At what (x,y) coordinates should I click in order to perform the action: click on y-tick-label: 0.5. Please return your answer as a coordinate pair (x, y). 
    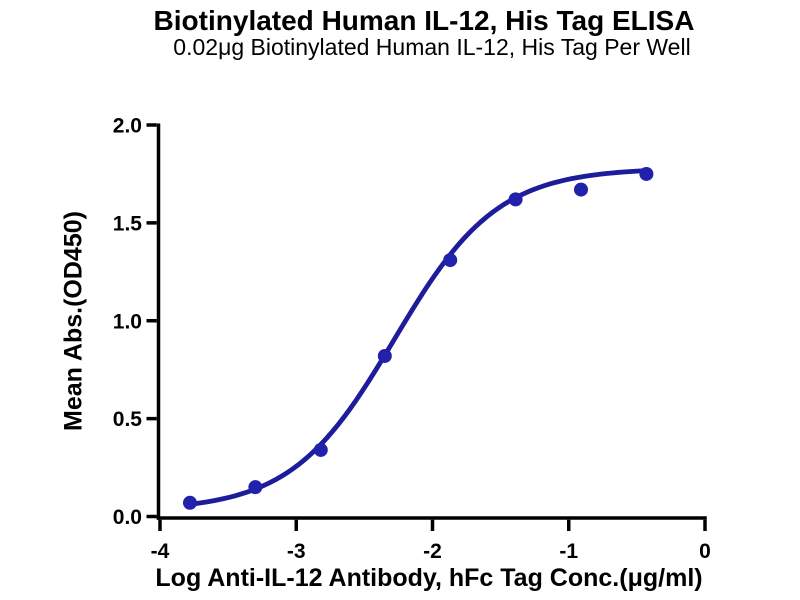
    Looking at the image, I should click on (128, 419).